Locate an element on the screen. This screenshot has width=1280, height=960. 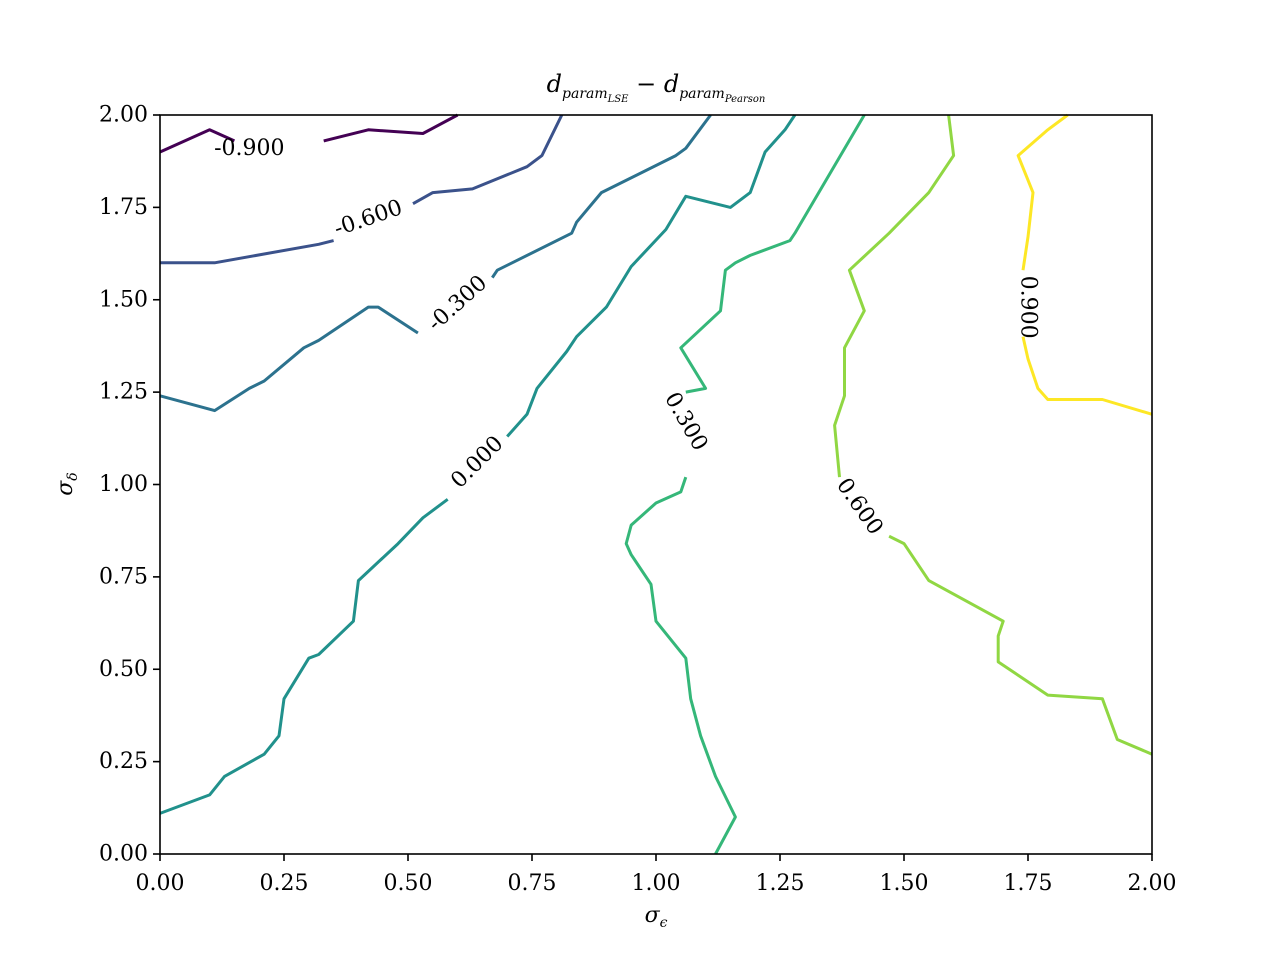
contour-line-0.300-seg-1 is located at coordinates (772, 254).